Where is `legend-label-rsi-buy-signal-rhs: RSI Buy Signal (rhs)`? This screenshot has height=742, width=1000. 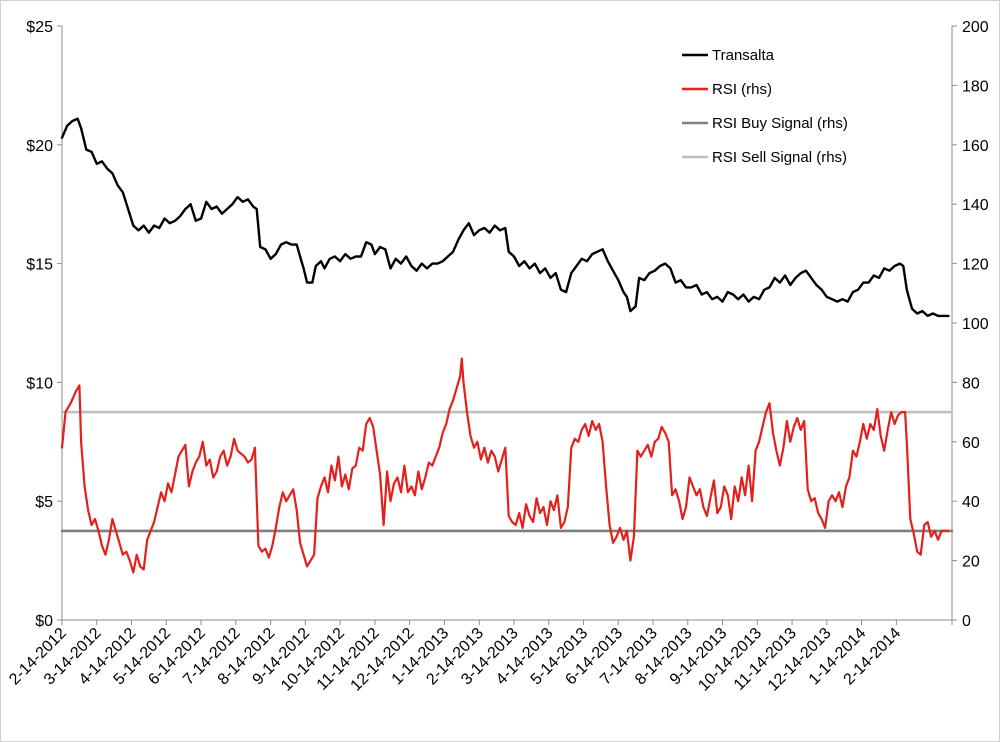 legend-label-rsi-buy-signal-rhs: RSI Buy Signal (rhs) is located at coordinates (780, 123).